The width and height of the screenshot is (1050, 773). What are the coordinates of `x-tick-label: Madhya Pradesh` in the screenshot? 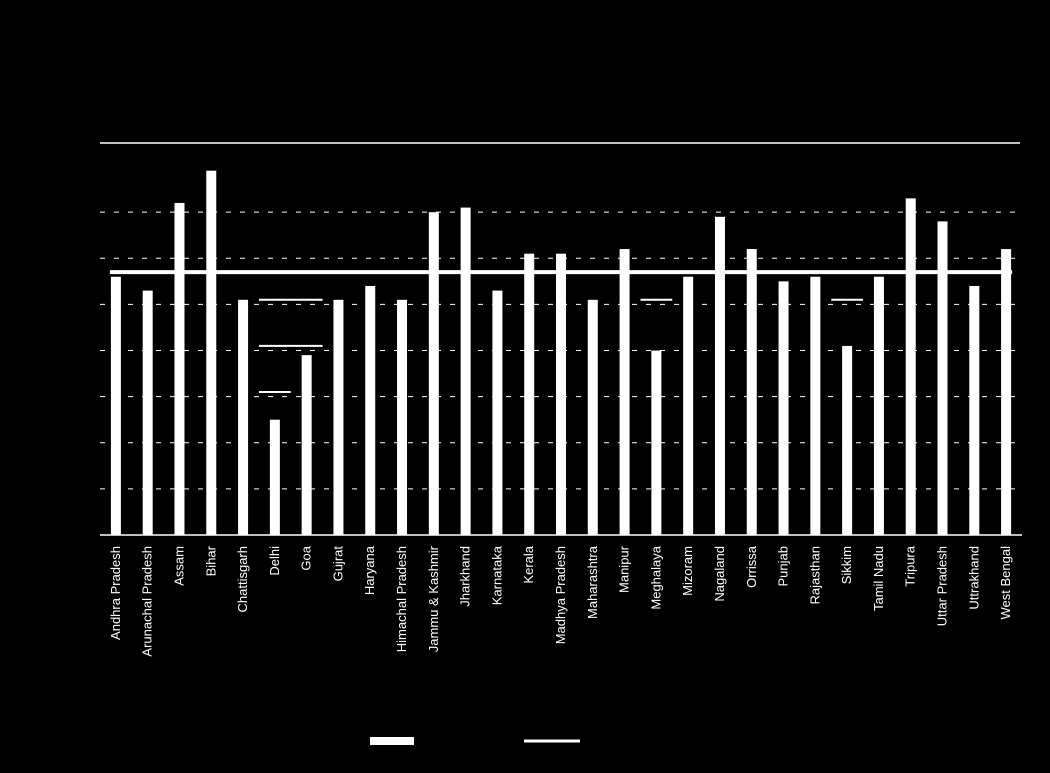 It's located at (560, 595).